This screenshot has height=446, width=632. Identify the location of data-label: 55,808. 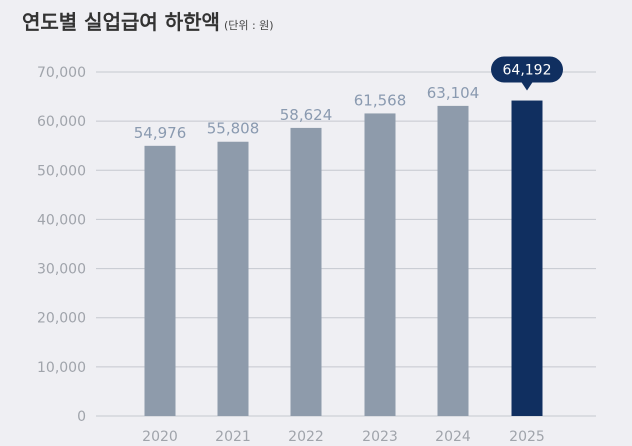
(233, 129).